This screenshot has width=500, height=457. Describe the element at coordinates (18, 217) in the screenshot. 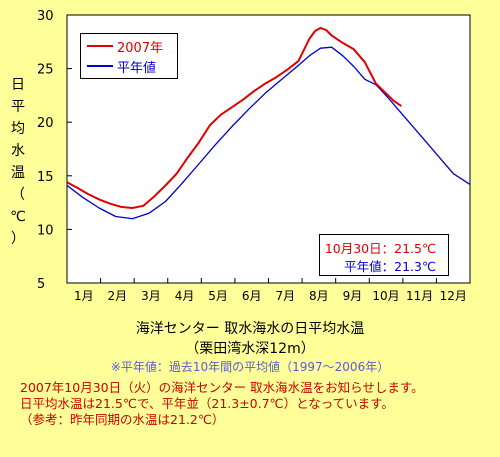

I see `y-axis-label-char: ℃` at that location.